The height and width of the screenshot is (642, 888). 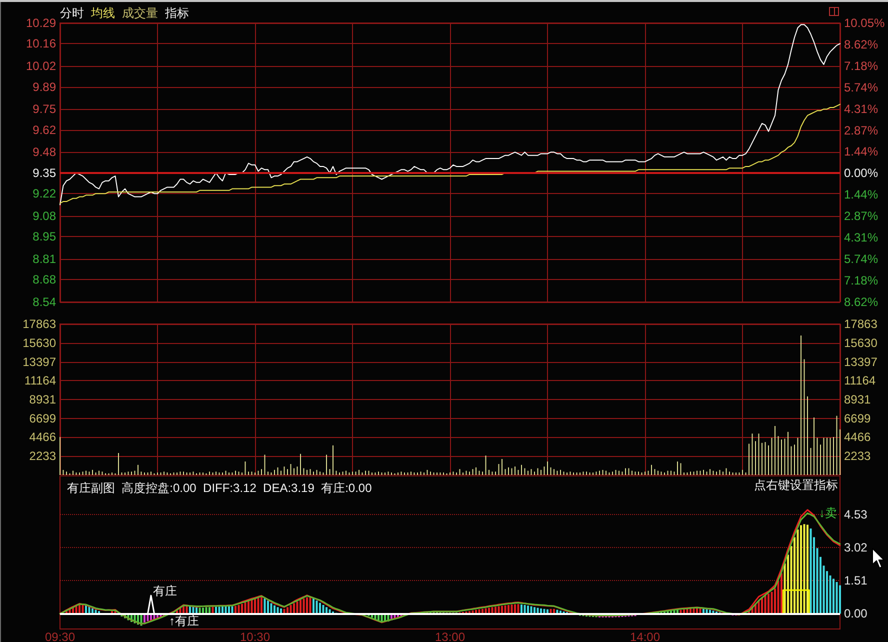 What do you see at coordinates (856, 581) in the screenshot?
I see `y-tick-label: 1.51` at bounding box center [856, 581].